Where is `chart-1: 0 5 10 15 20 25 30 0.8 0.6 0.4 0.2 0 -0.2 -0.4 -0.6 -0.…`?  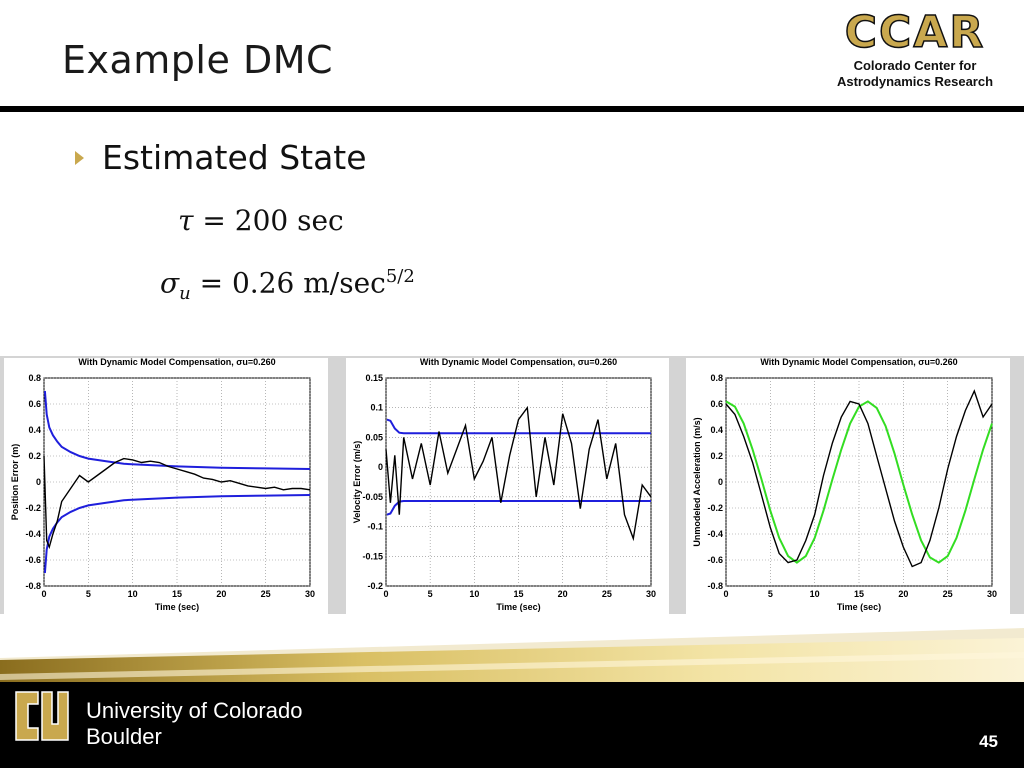 chart-1: 0 5 10 15 20 25 30 0.8 0.6 0.4 0.2 0 -0.2 -0.4 -0.6 -0.… is located at coordinates (166, 485).